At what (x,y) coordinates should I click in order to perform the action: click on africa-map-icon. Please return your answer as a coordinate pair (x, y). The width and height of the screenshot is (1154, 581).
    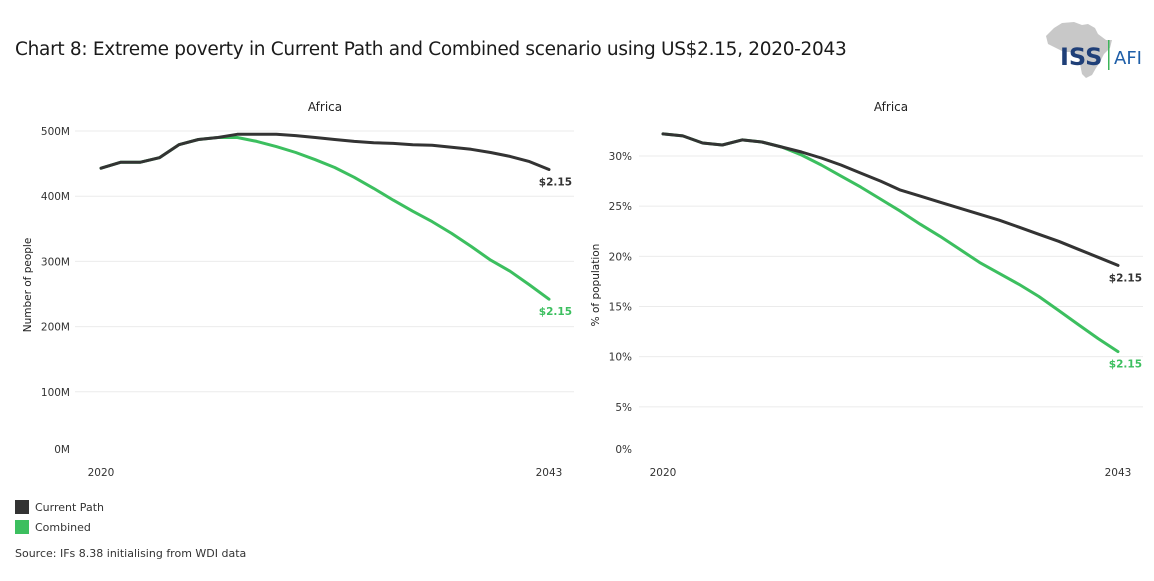
    Looking at the image, I should click on (1079, 50).